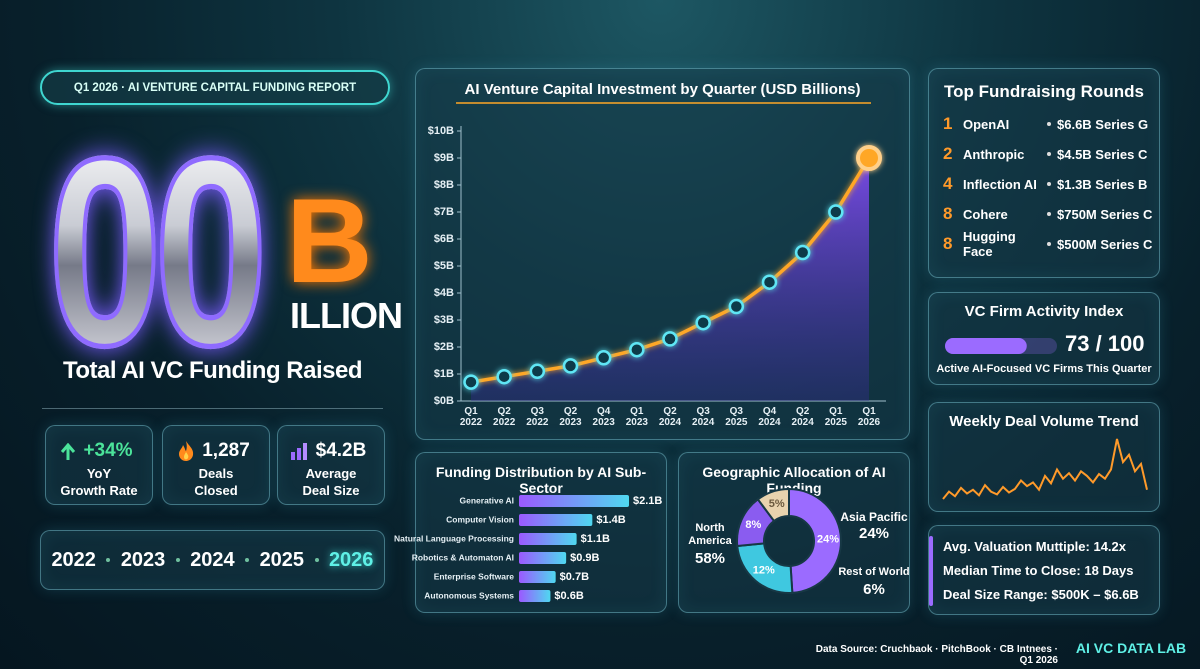  What do you see at coordinates (143, 559) in the screenshot?
I see `year: 2023` at bounding box center [143, 559].